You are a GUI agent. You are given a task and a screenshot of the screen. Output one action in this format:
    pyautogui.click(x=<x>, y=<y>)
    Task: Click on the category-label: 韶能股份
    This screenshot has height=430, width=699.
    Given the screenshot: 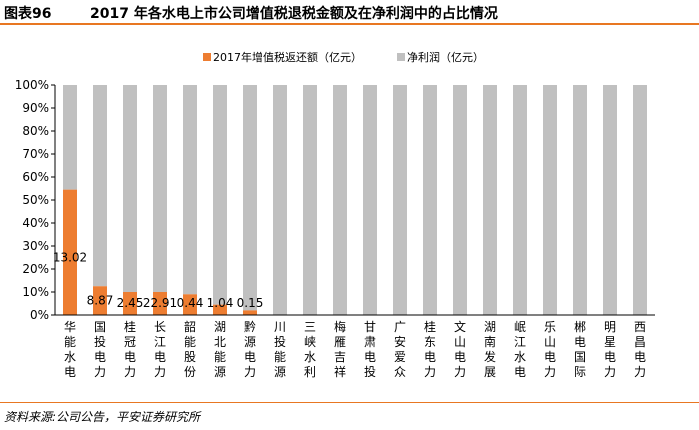 What is the action you would take?
    pyautogui.click(x=190, y=349)
    